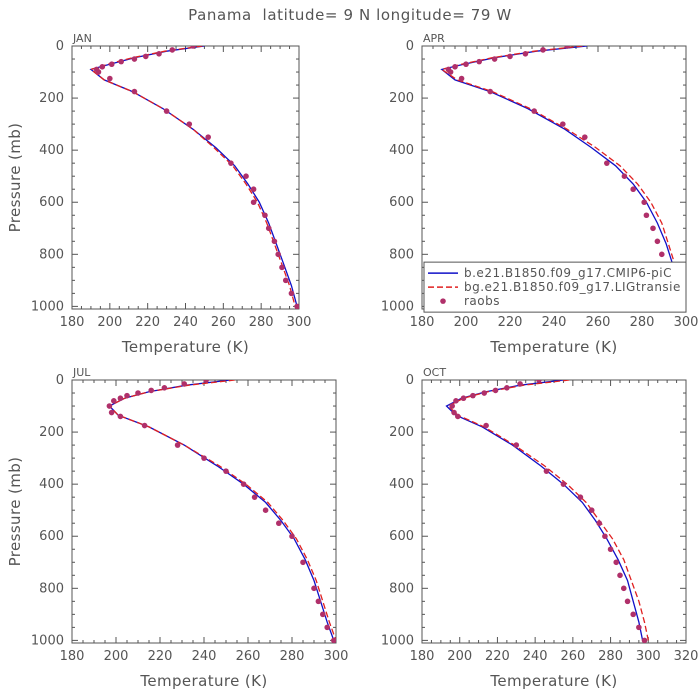 This screenshot has width=700, height=700. I want to click on series-line-LIGtransient, so click(222, 510).